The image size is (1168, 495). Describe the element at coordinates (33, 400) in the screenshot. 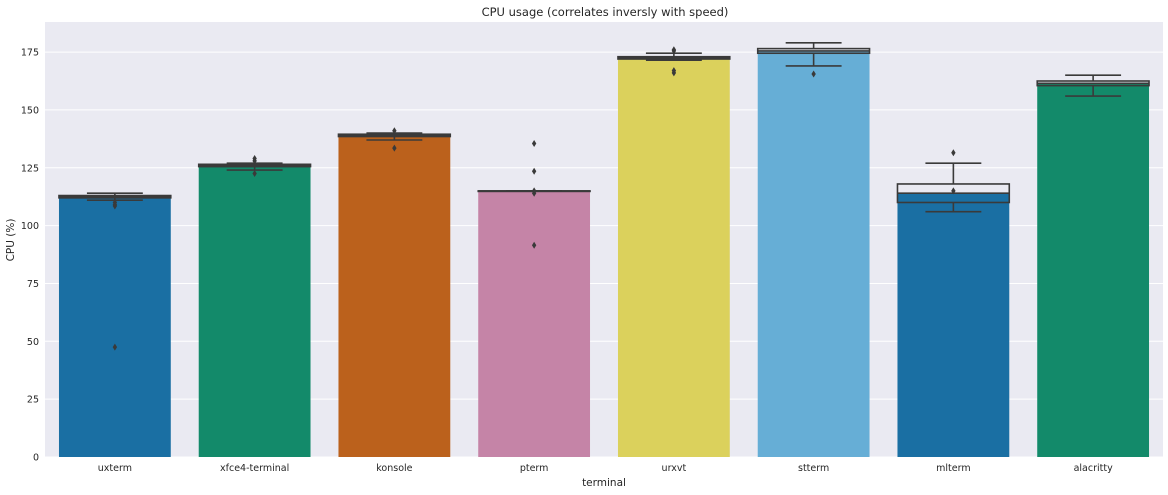

I see `y-tick-label: 25` at that location.